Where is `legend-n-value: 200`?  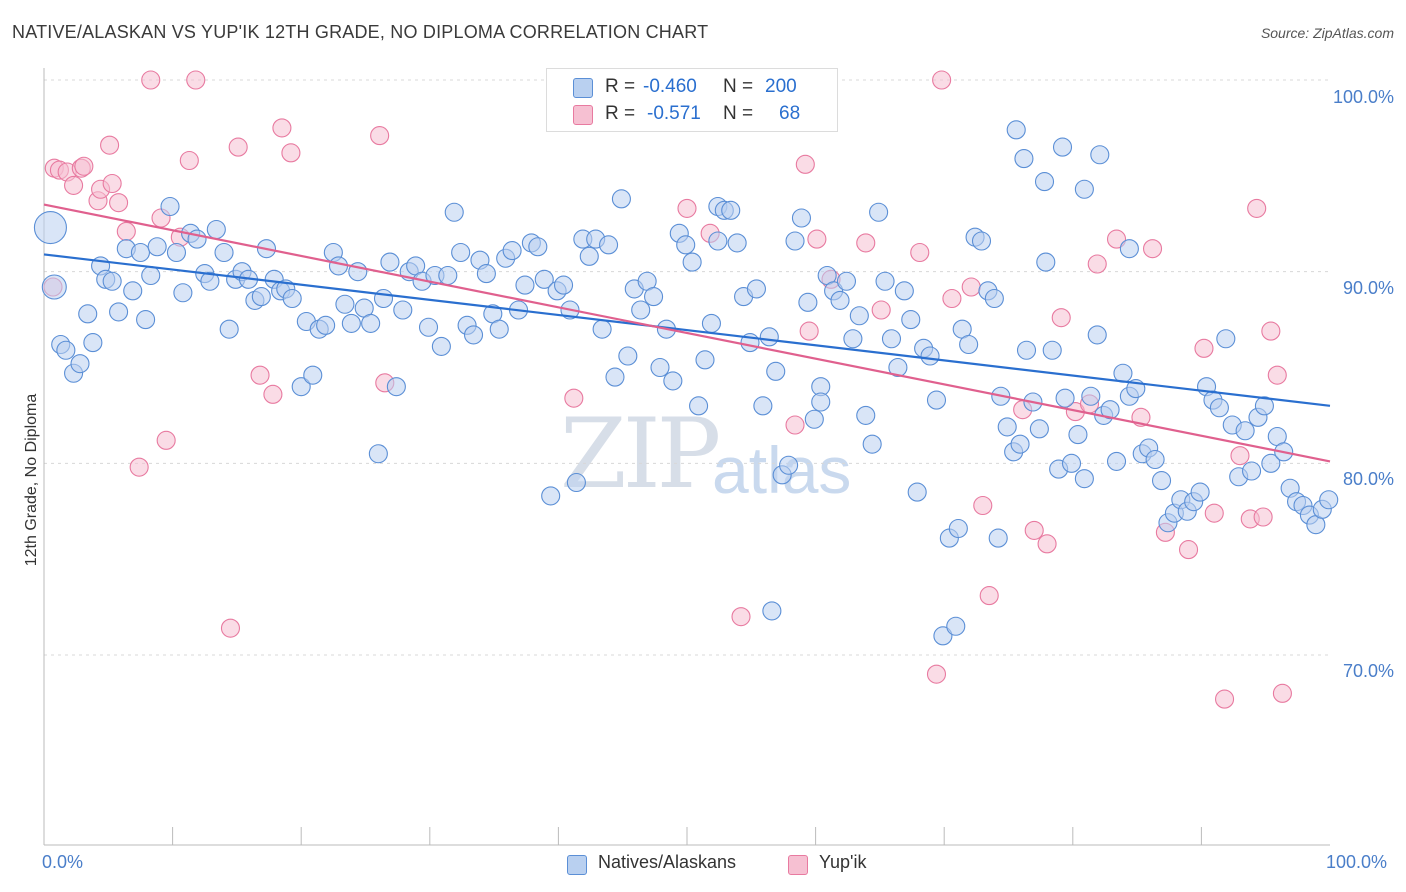 legend-n-value: 200 is located at coordinates (781, 86).